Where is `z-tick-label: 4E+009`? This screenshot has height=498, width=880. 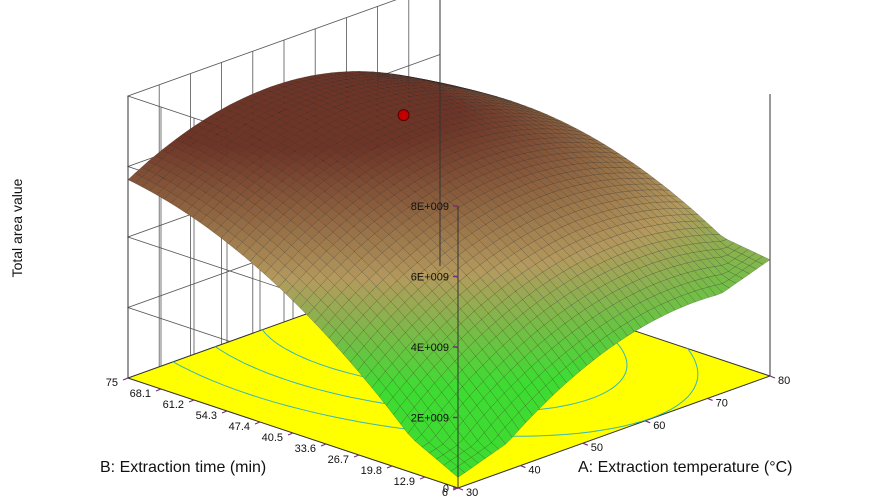
z-tick-label: 4E+009 is located at coordinates (430, 348).